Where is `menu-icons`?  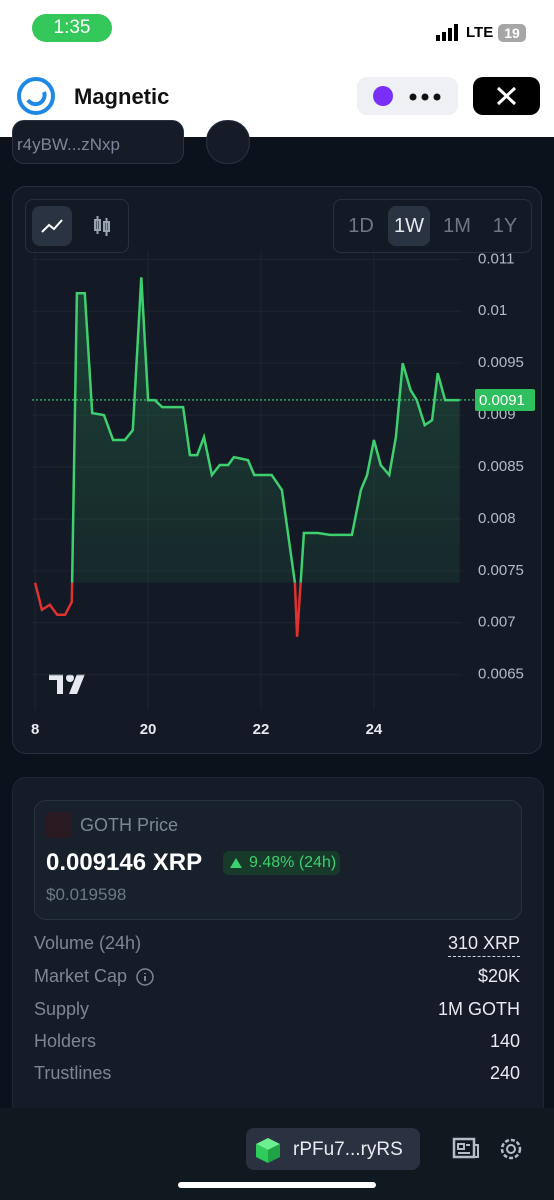
menu-icons is located at coordinates (407, 96).